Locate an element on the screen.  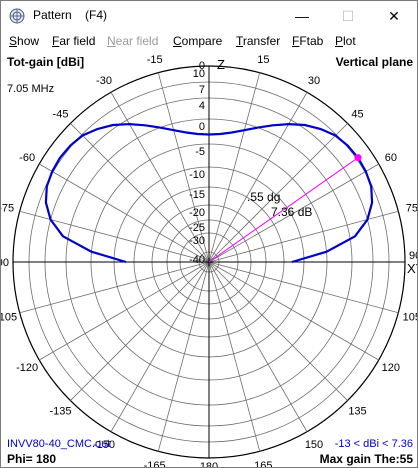
xy-axis-label: XY is located at coordinates (412, 268).